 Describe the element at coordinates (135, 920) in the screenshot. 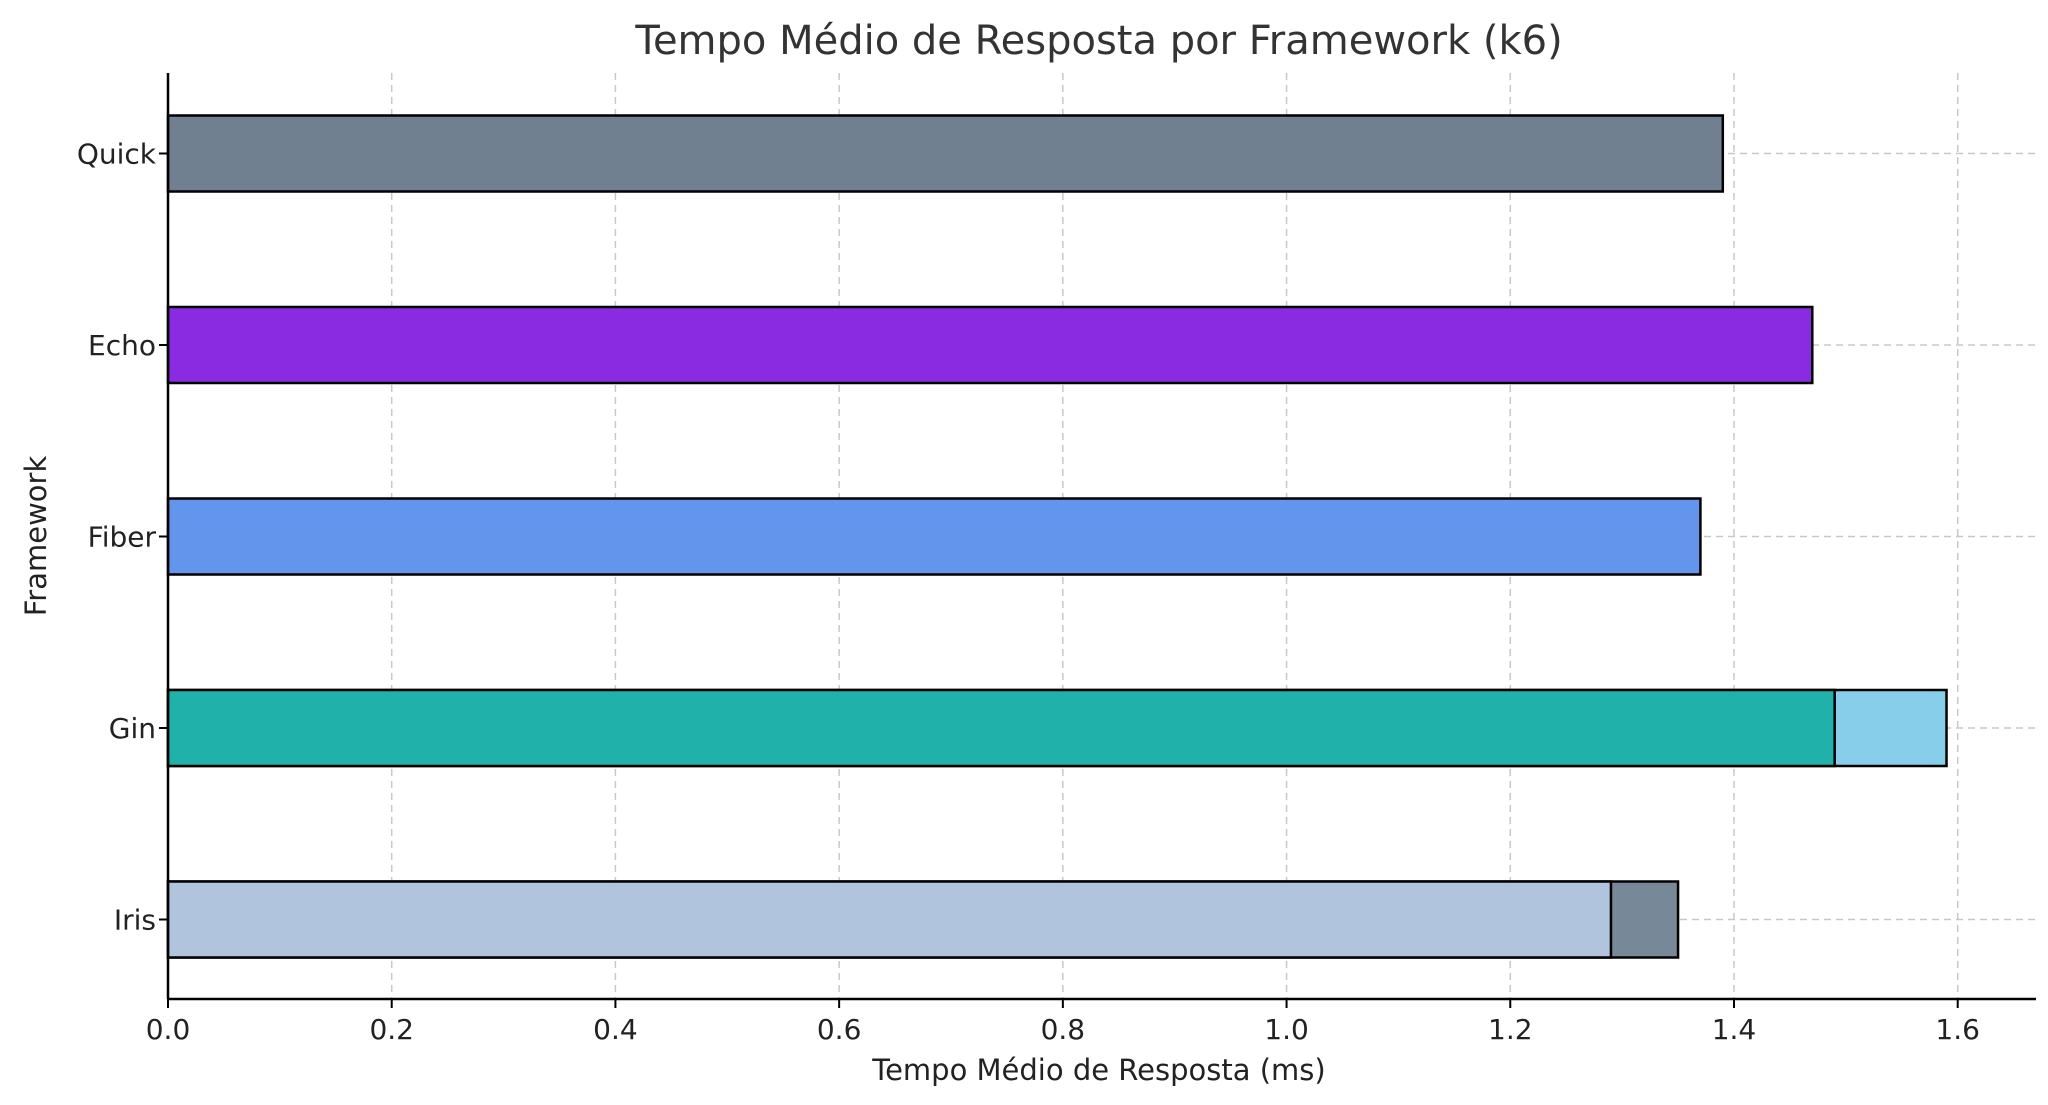

I see `y-tick-label: Iris` at that location.